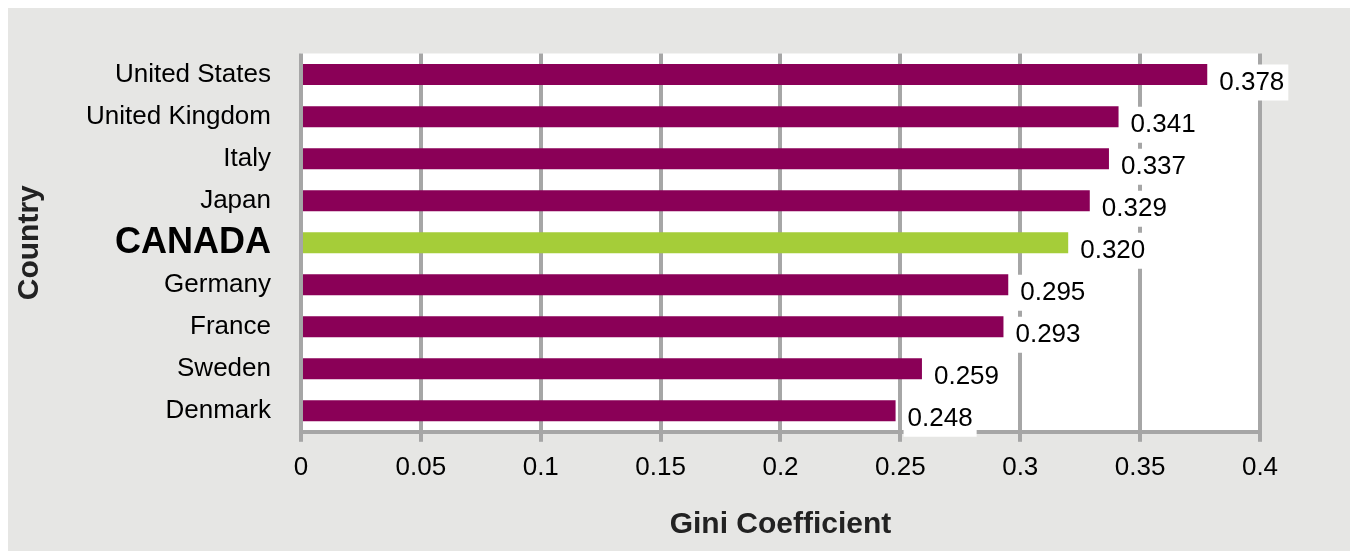  What do you see at coordinates (900, 465) in the screenshot?
I see `x-tick-label: 0.25` at bounding box center [900, 465].